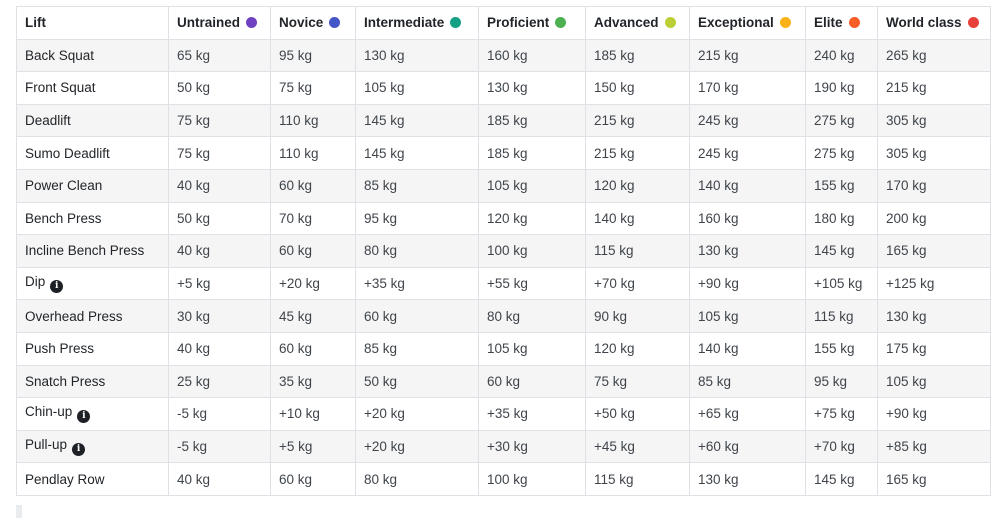  Describe the element at coordinates (92, 120) in the screenshot. I see `lift-name-cell: Deadlift` at that location.